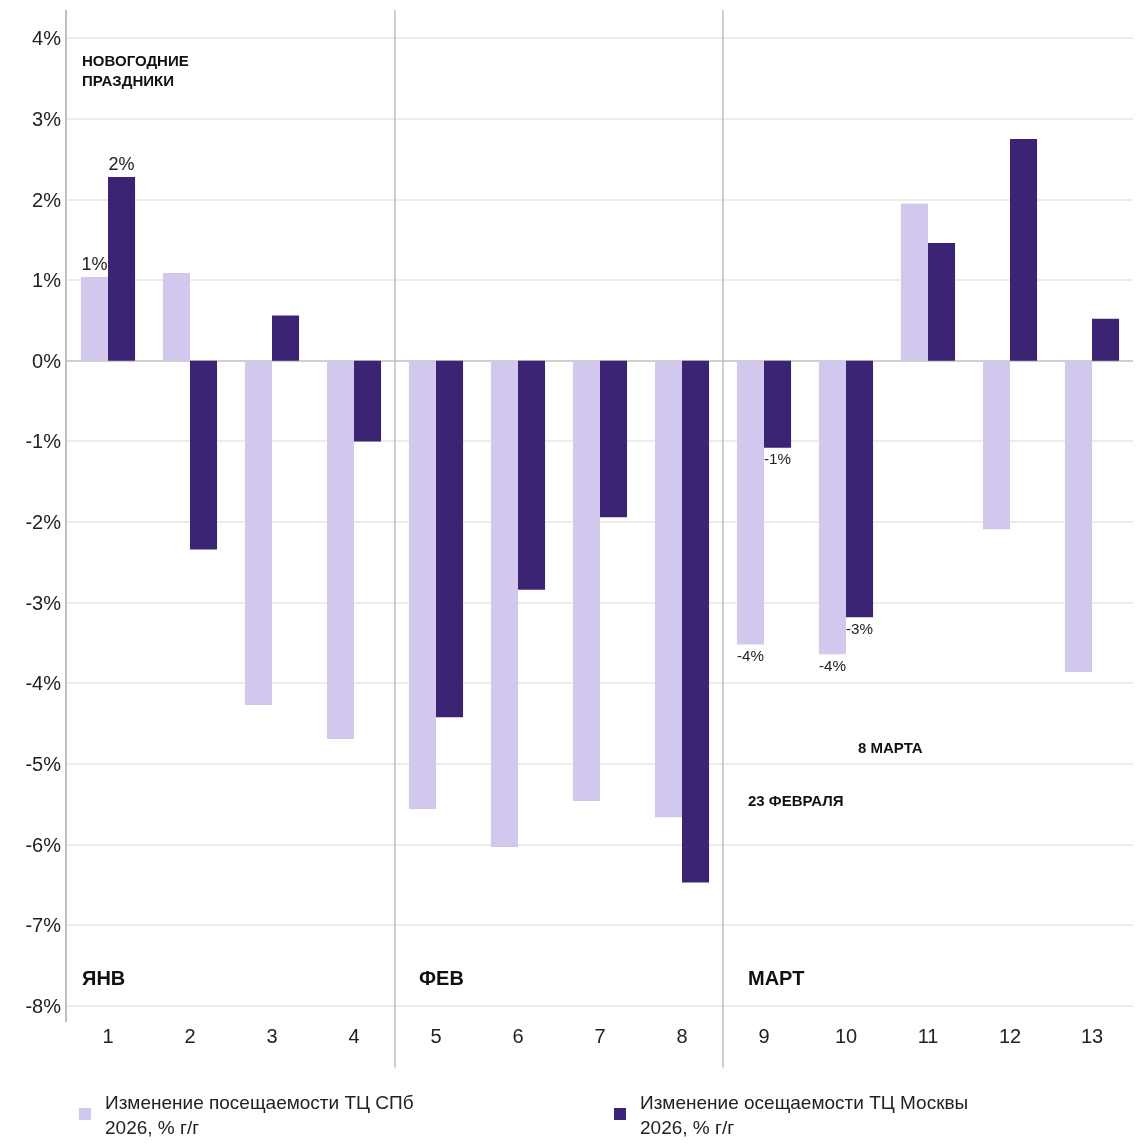  I want to click on annotation: ЯНВ, so click(104, 978).